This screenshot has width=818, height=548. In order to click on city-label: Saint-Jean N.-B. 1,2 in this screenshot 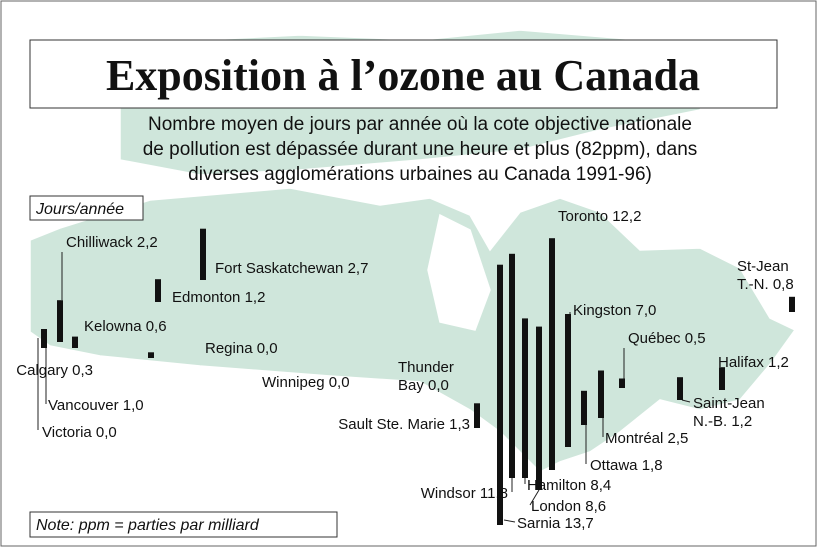, I will do `click(729, 412)`.